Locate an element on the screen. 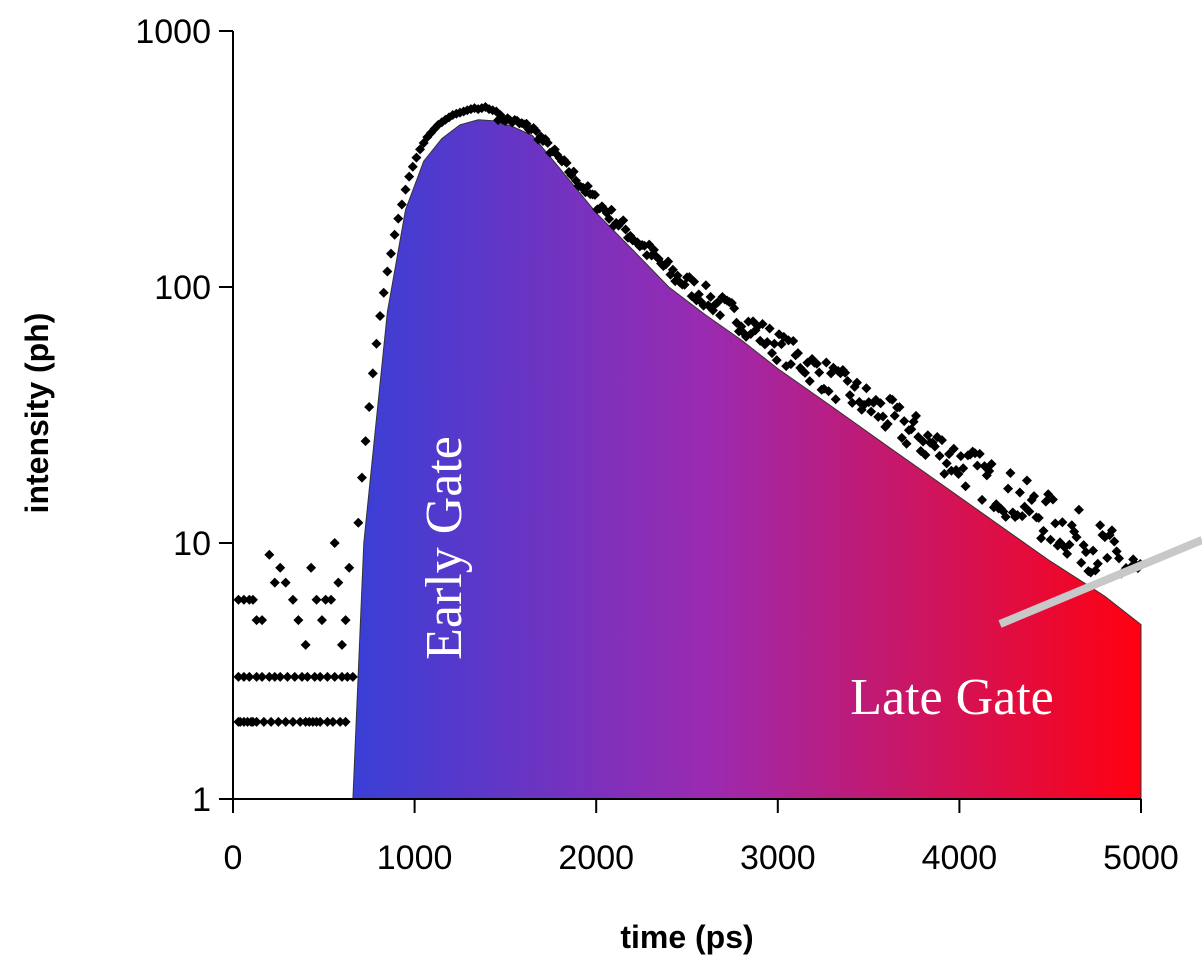 This screenshot has width=1202, height=977. x-axis-title: time (ps) is located at coordinates (686, 937).